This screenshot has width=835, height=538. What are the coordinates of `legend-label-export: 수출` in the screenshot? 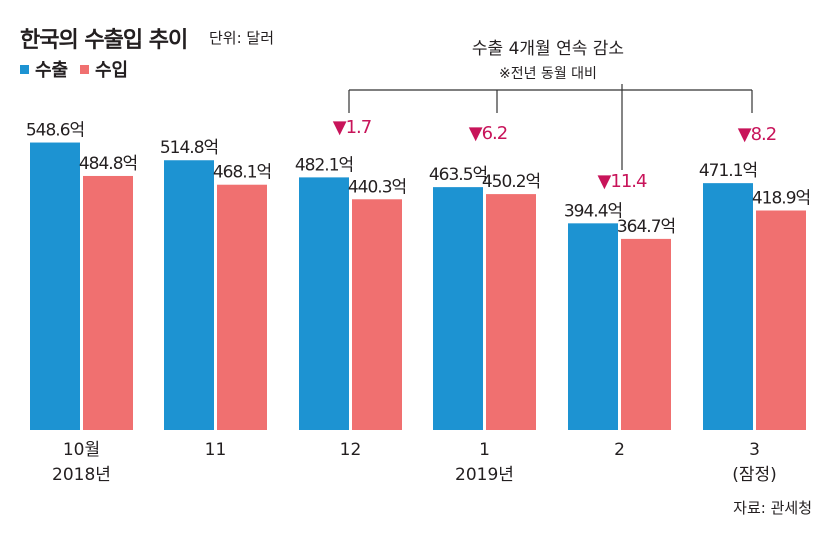 It's located at (52, 70).